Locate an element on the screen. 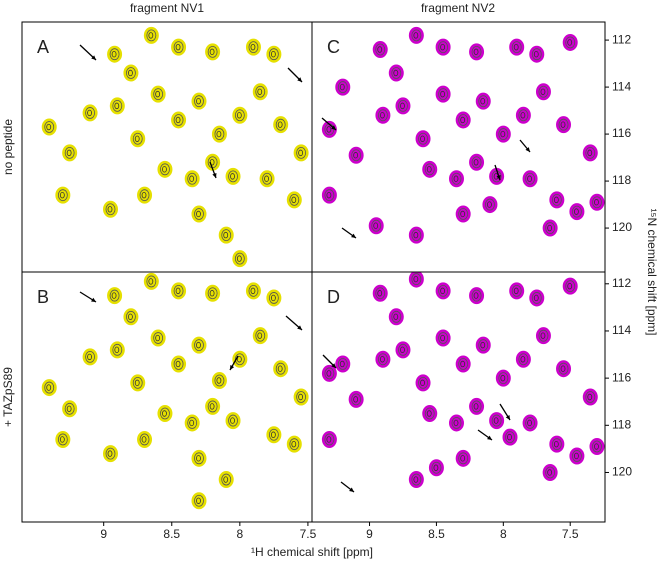 Image resolution: width=662 pixels, height=566 pixels. peak-outer is located at coordinates (369, 326).